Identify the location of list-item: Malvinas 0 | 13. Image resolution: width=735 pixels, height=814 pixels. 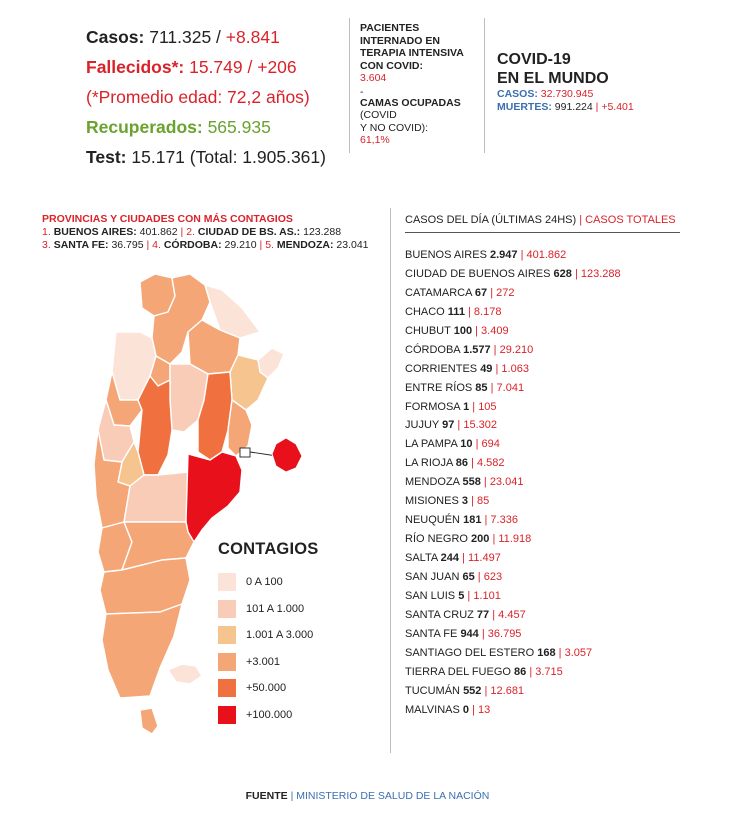
(542, 710).